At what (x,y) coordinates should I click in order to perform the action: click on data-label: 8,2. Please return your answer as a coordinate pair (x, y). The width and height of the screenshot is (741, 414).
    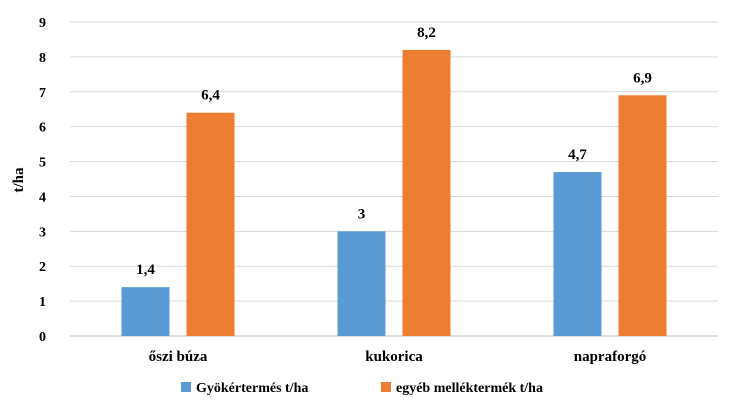
    Looking at the image, I should click on (426, 33).